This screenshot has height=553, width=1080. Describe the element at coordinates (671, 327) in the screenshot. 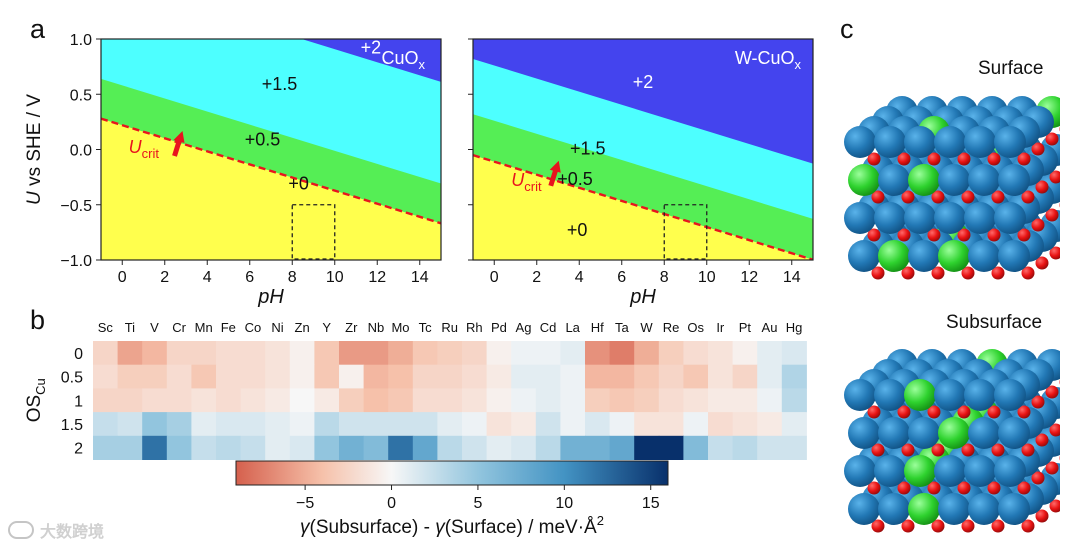

I see `column-label-Re: Re` at that location.